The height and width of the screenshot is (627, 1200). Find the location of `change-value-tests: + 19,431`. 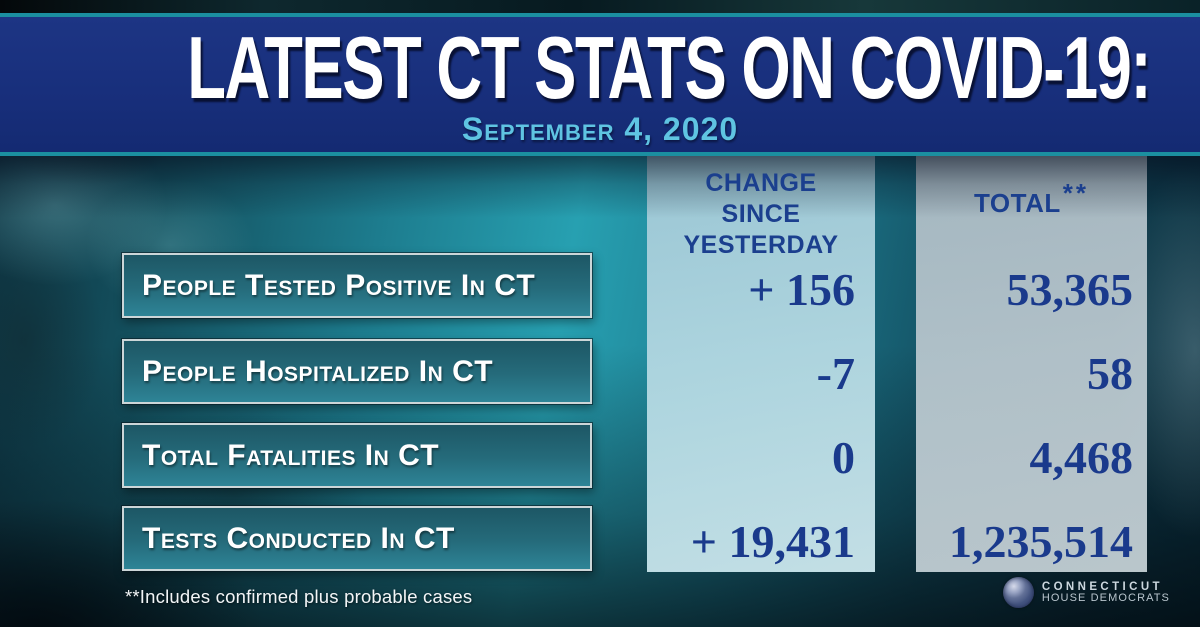

change-value-tests: + 19,431 is located at coordinates (772, 541).